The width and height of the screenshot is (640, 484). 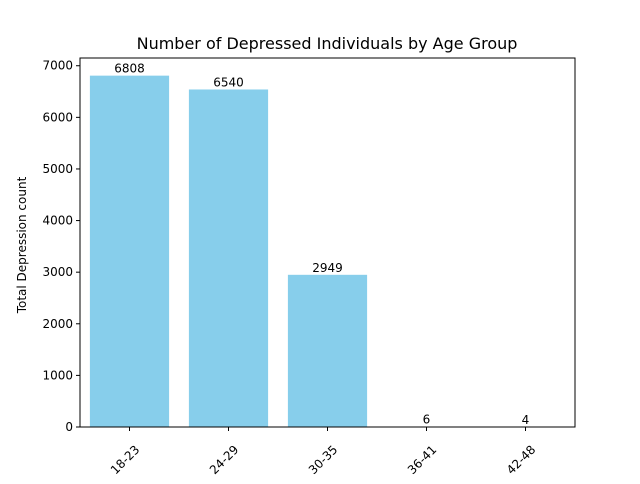 I want to click on x-tick-label: 36-41, so click(x=422, y=460).